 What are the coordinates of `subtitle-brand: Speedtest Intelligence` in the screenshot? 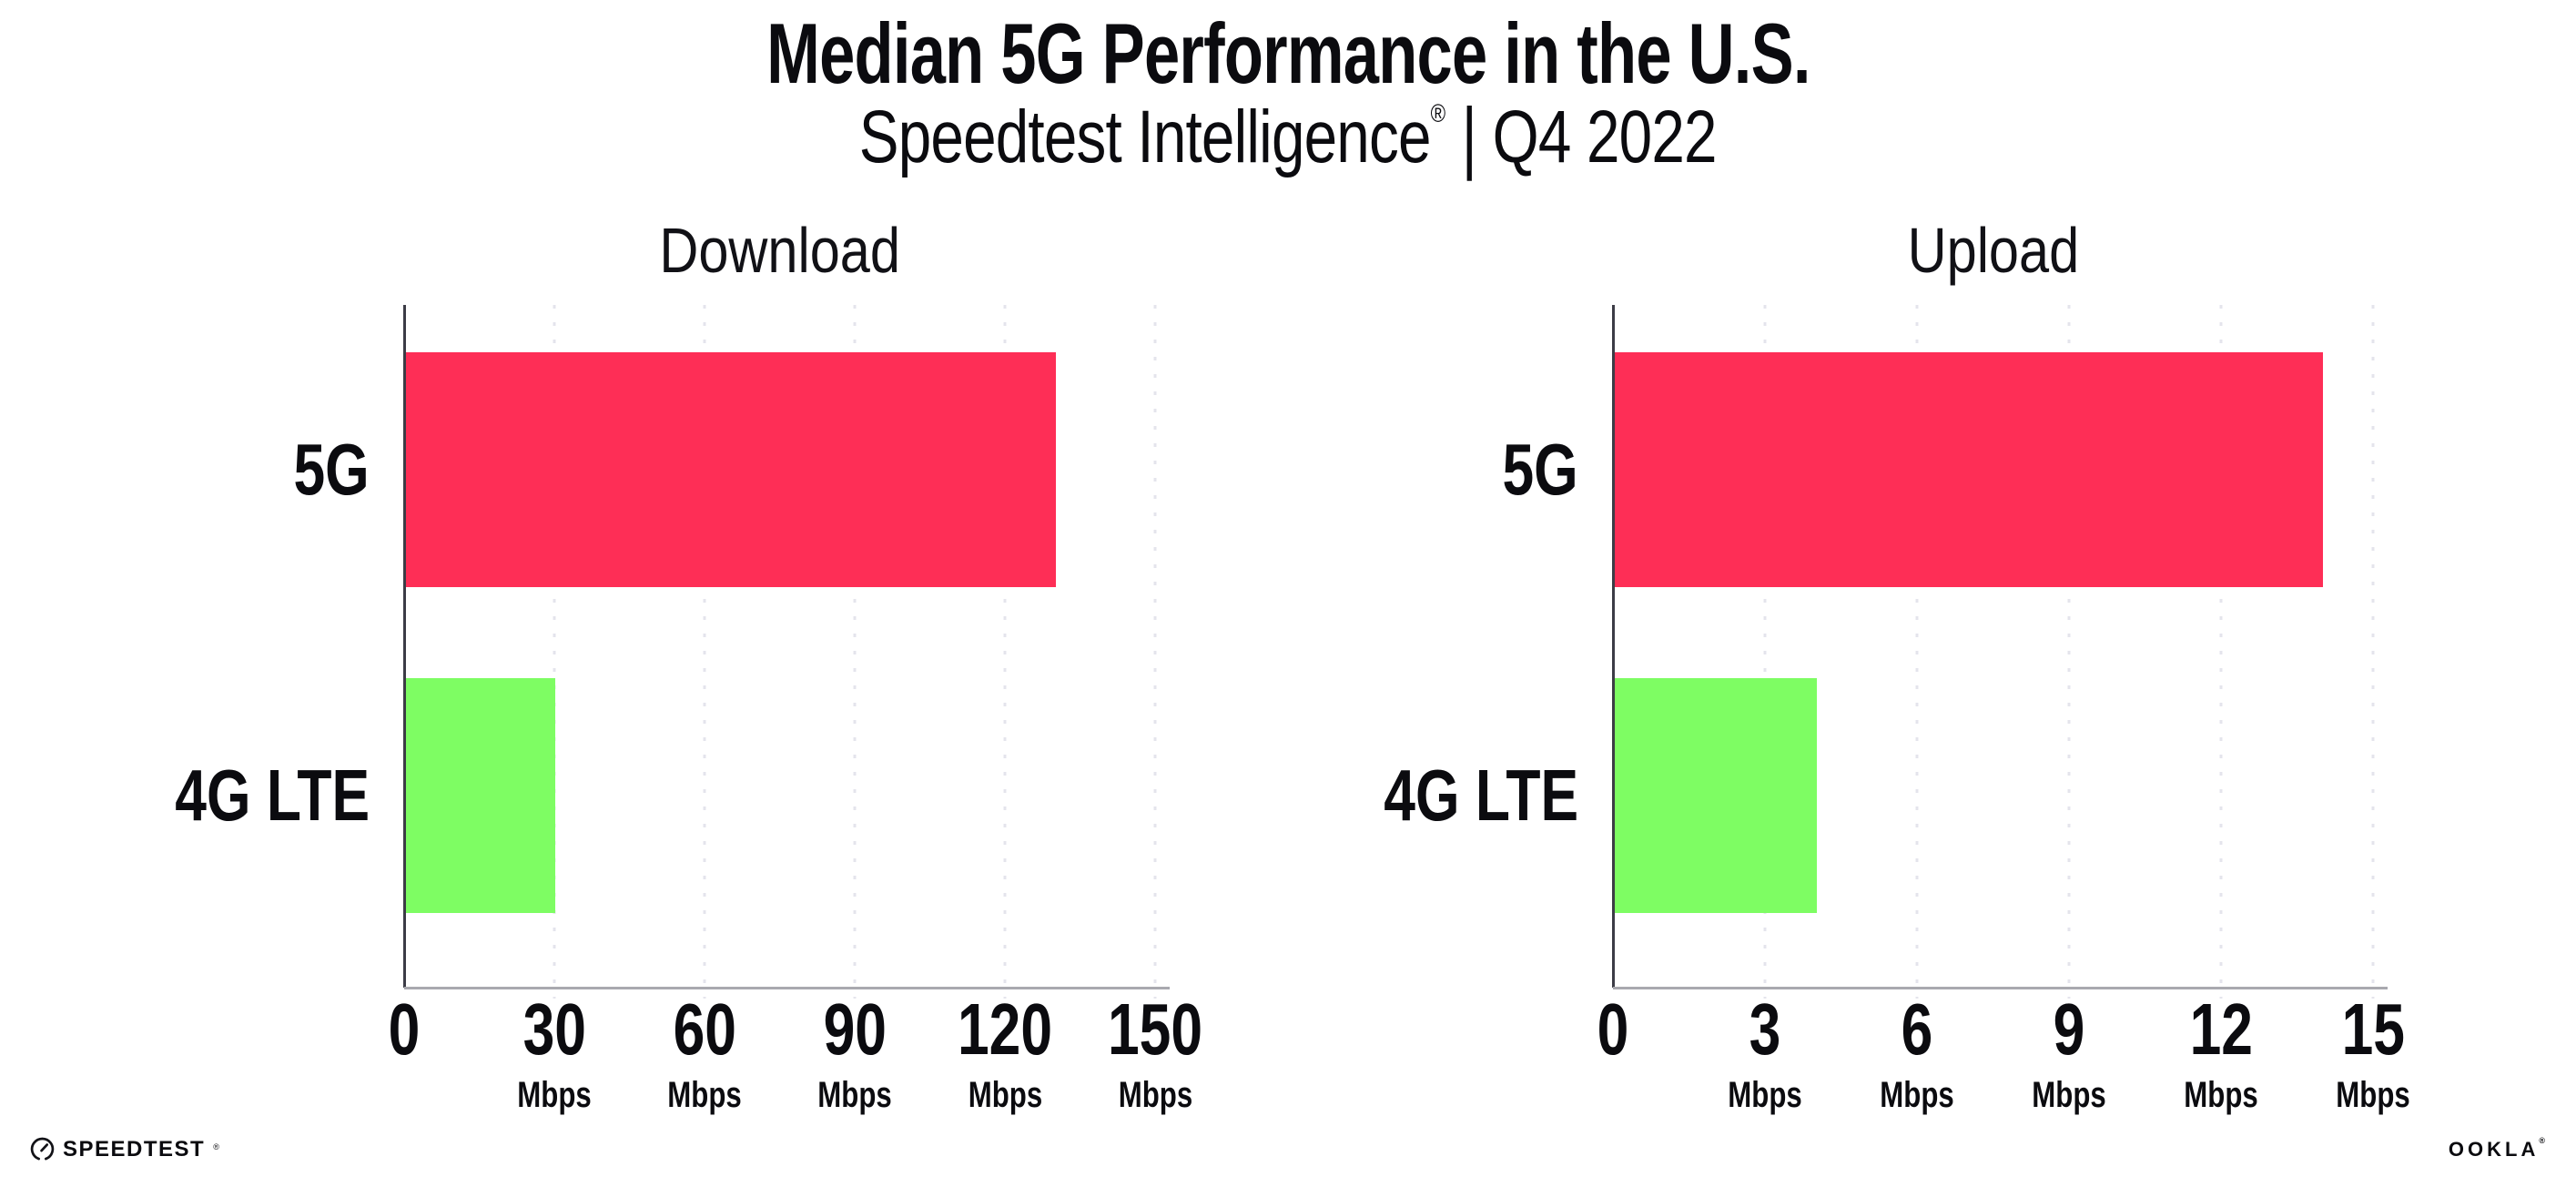 It's located at (1145, 137).